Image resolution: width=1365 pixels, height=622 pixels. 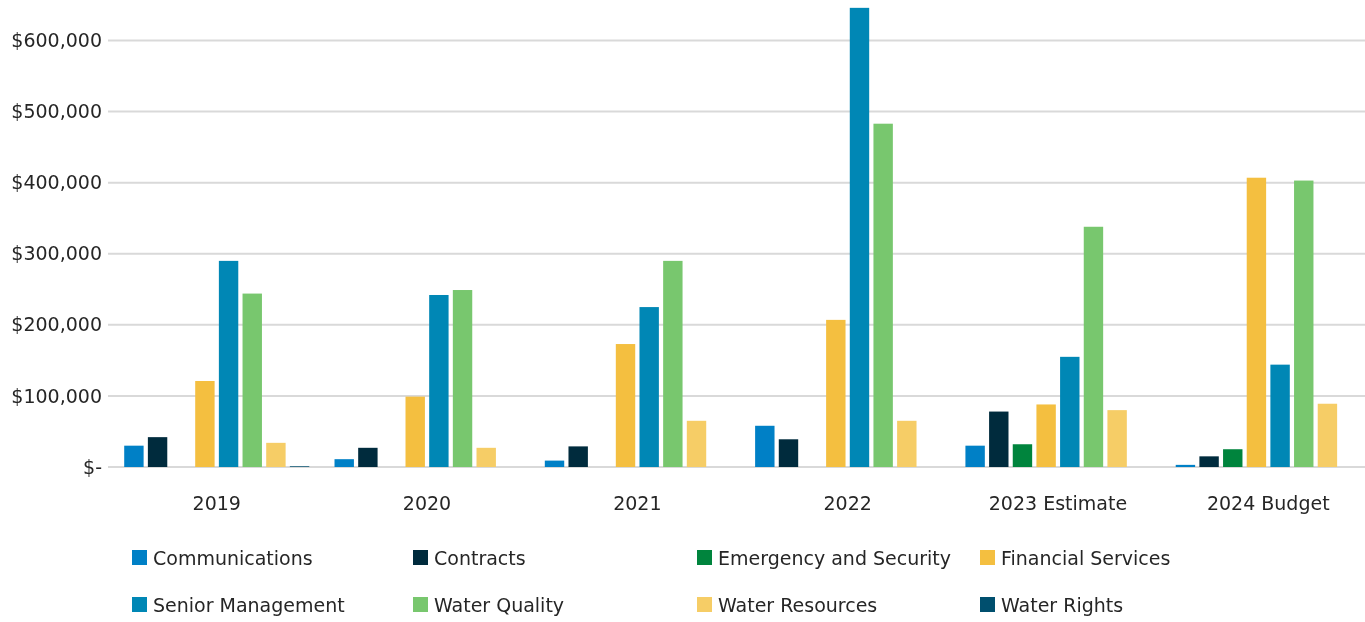 I want to click on legend-label: Water Quality, so click(x=499, y=604).